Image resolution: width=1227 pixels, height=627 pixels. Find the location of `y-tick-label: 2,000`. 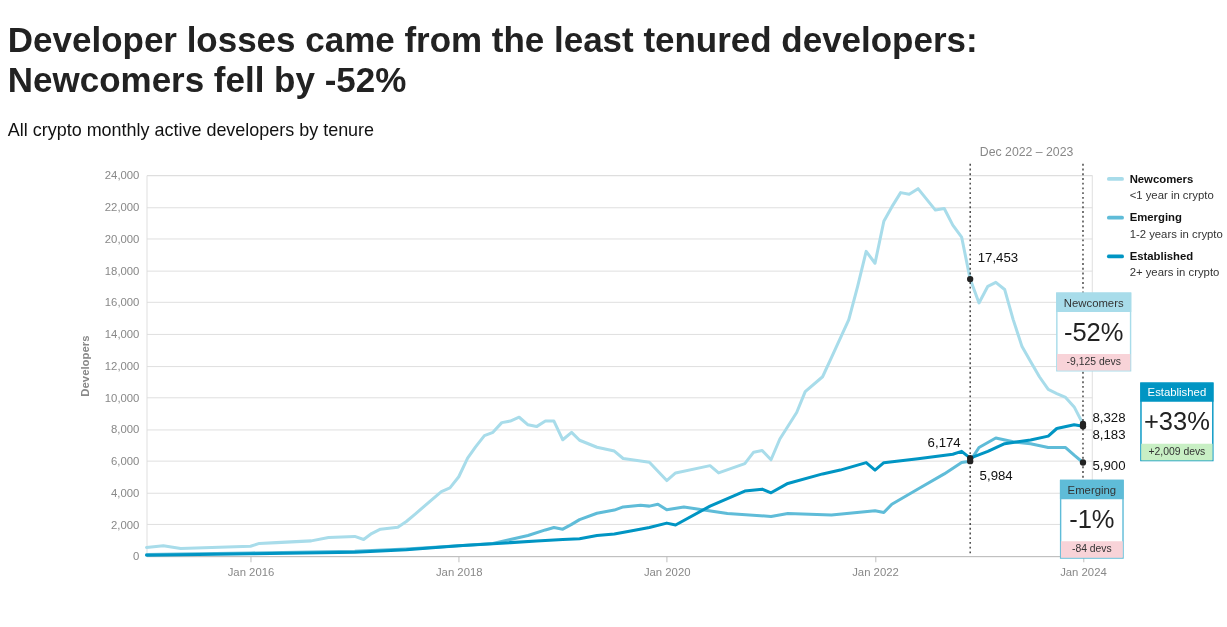

y-tick-label: 2,000 is located at coordinates (125, 524).